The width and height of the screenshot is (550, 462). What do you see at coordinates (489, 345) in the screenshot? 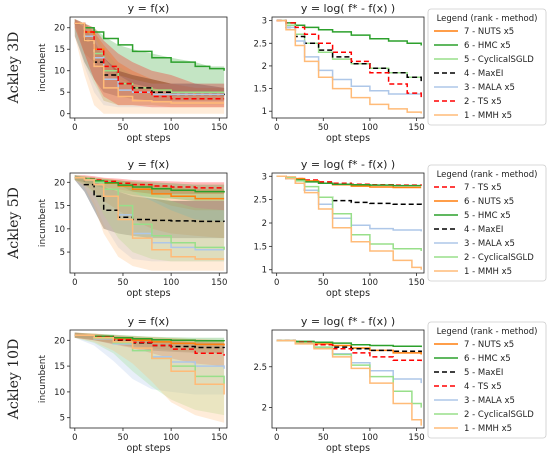
I see `legend-entry: 7 - NUTS x5` at bounding box center [489, 345].